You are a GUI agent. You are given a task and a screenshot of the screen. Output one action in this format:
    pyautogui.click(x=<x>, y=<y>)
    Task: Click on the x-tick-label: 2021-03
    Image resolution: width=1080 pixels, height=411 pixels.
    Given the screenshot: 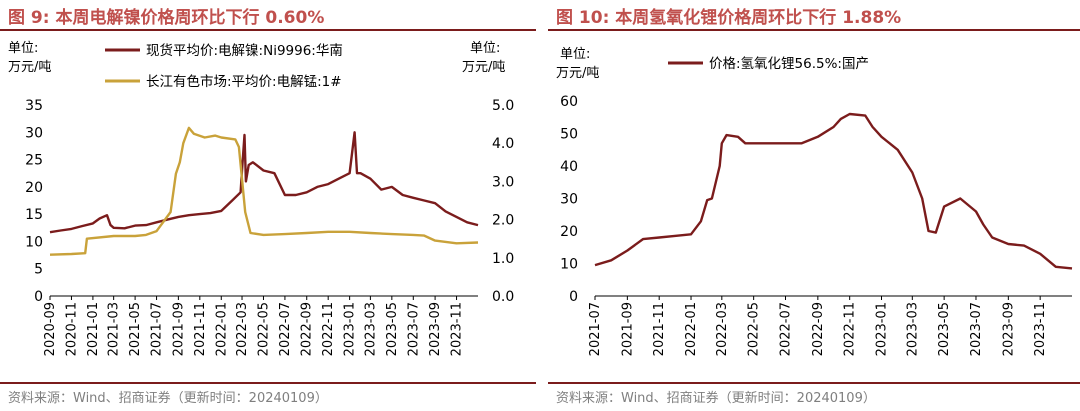 What is the action you would take?
    pyautogui.click(x=114, y=329)
    